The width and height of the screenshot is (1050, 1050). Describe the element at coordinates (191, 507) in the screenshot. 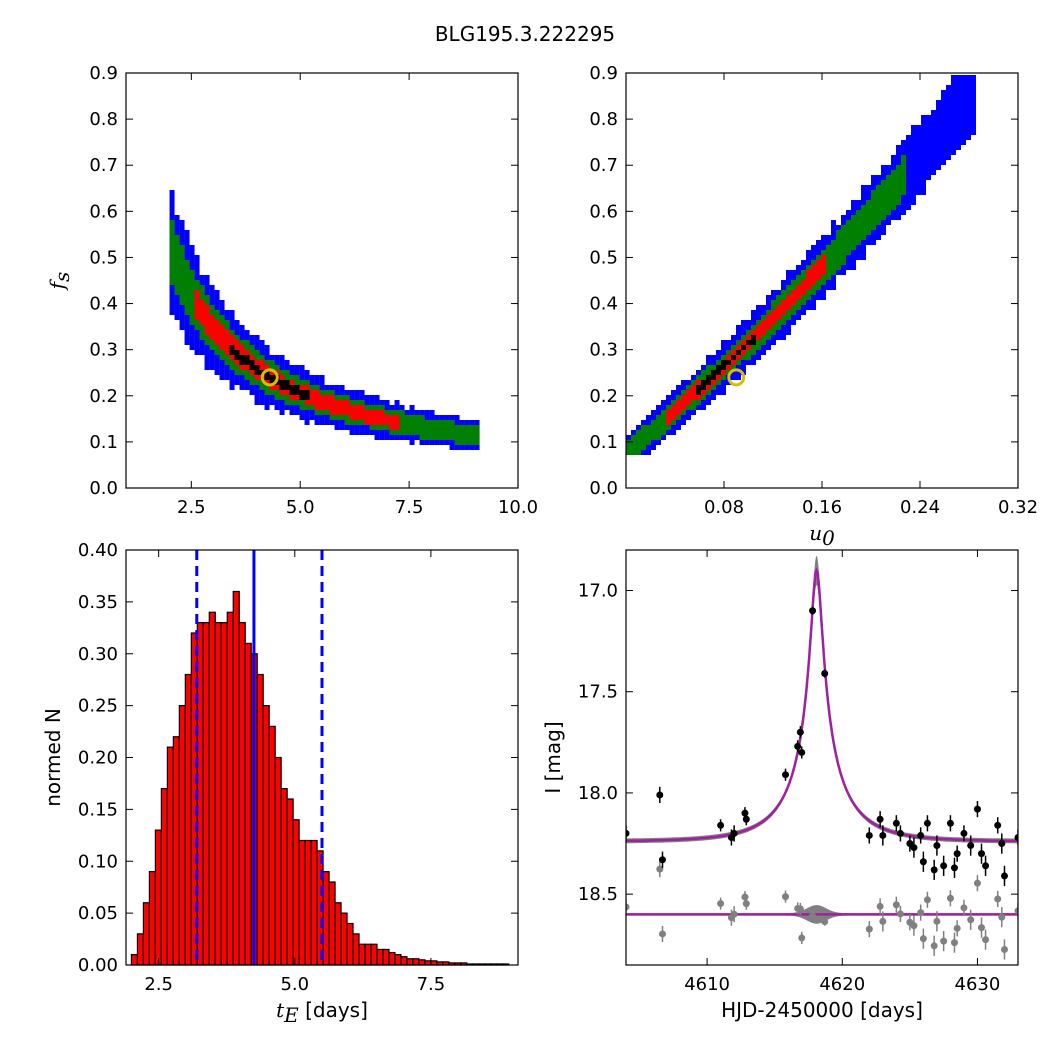

I see `x-tick-label: 2.5` at that location.